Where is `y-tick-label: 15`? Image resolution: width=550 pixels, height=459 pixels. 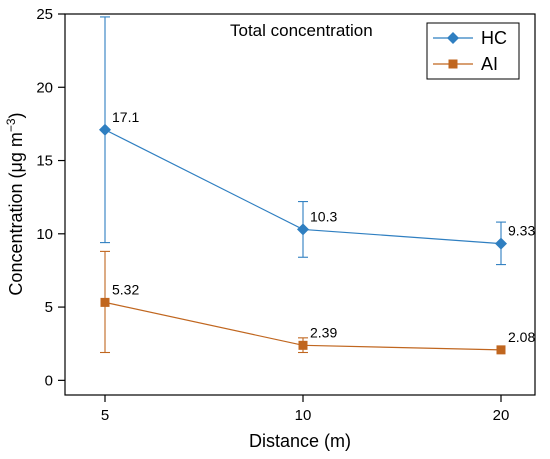
y-tick-label: 15 is located at coordinates (44, 161).